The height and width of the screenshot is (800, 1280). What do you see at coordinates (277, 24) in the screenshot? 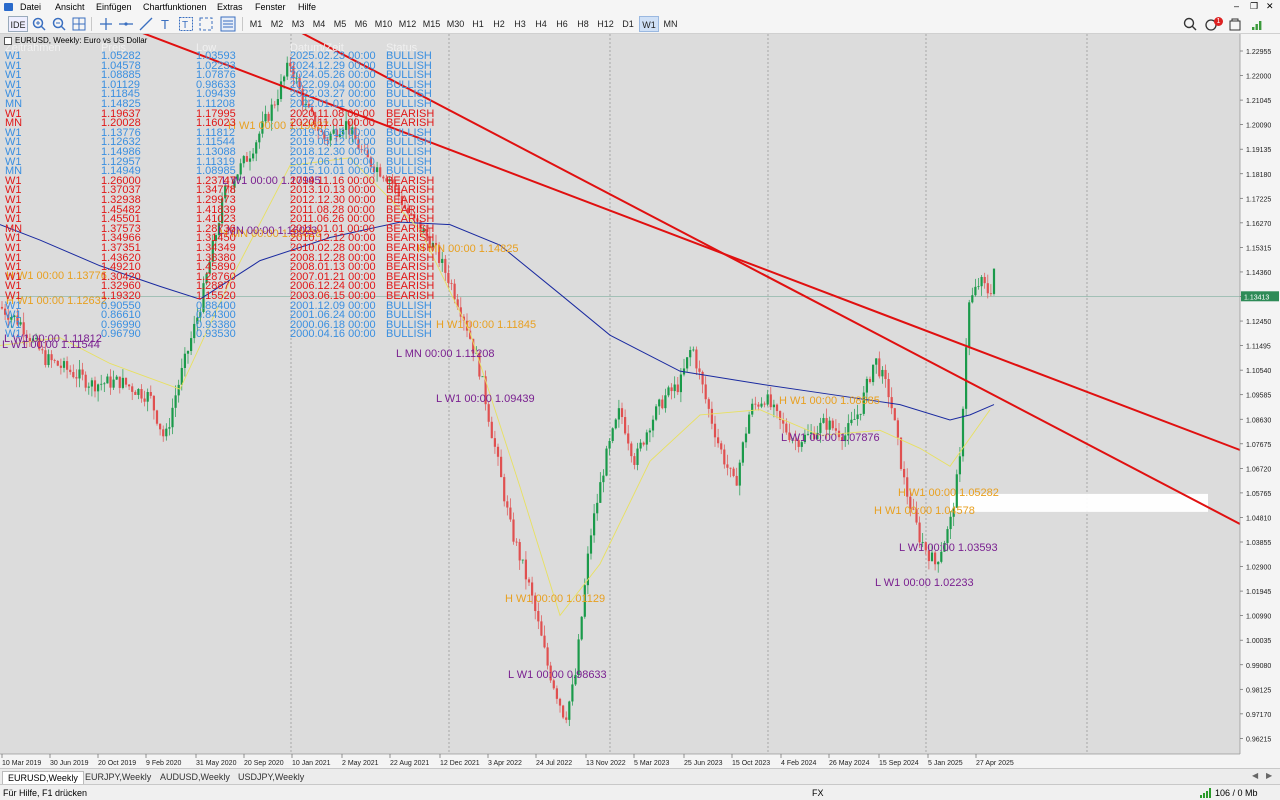
I see `timeframe-m2-button: M2` at bounding box center [277, 24].